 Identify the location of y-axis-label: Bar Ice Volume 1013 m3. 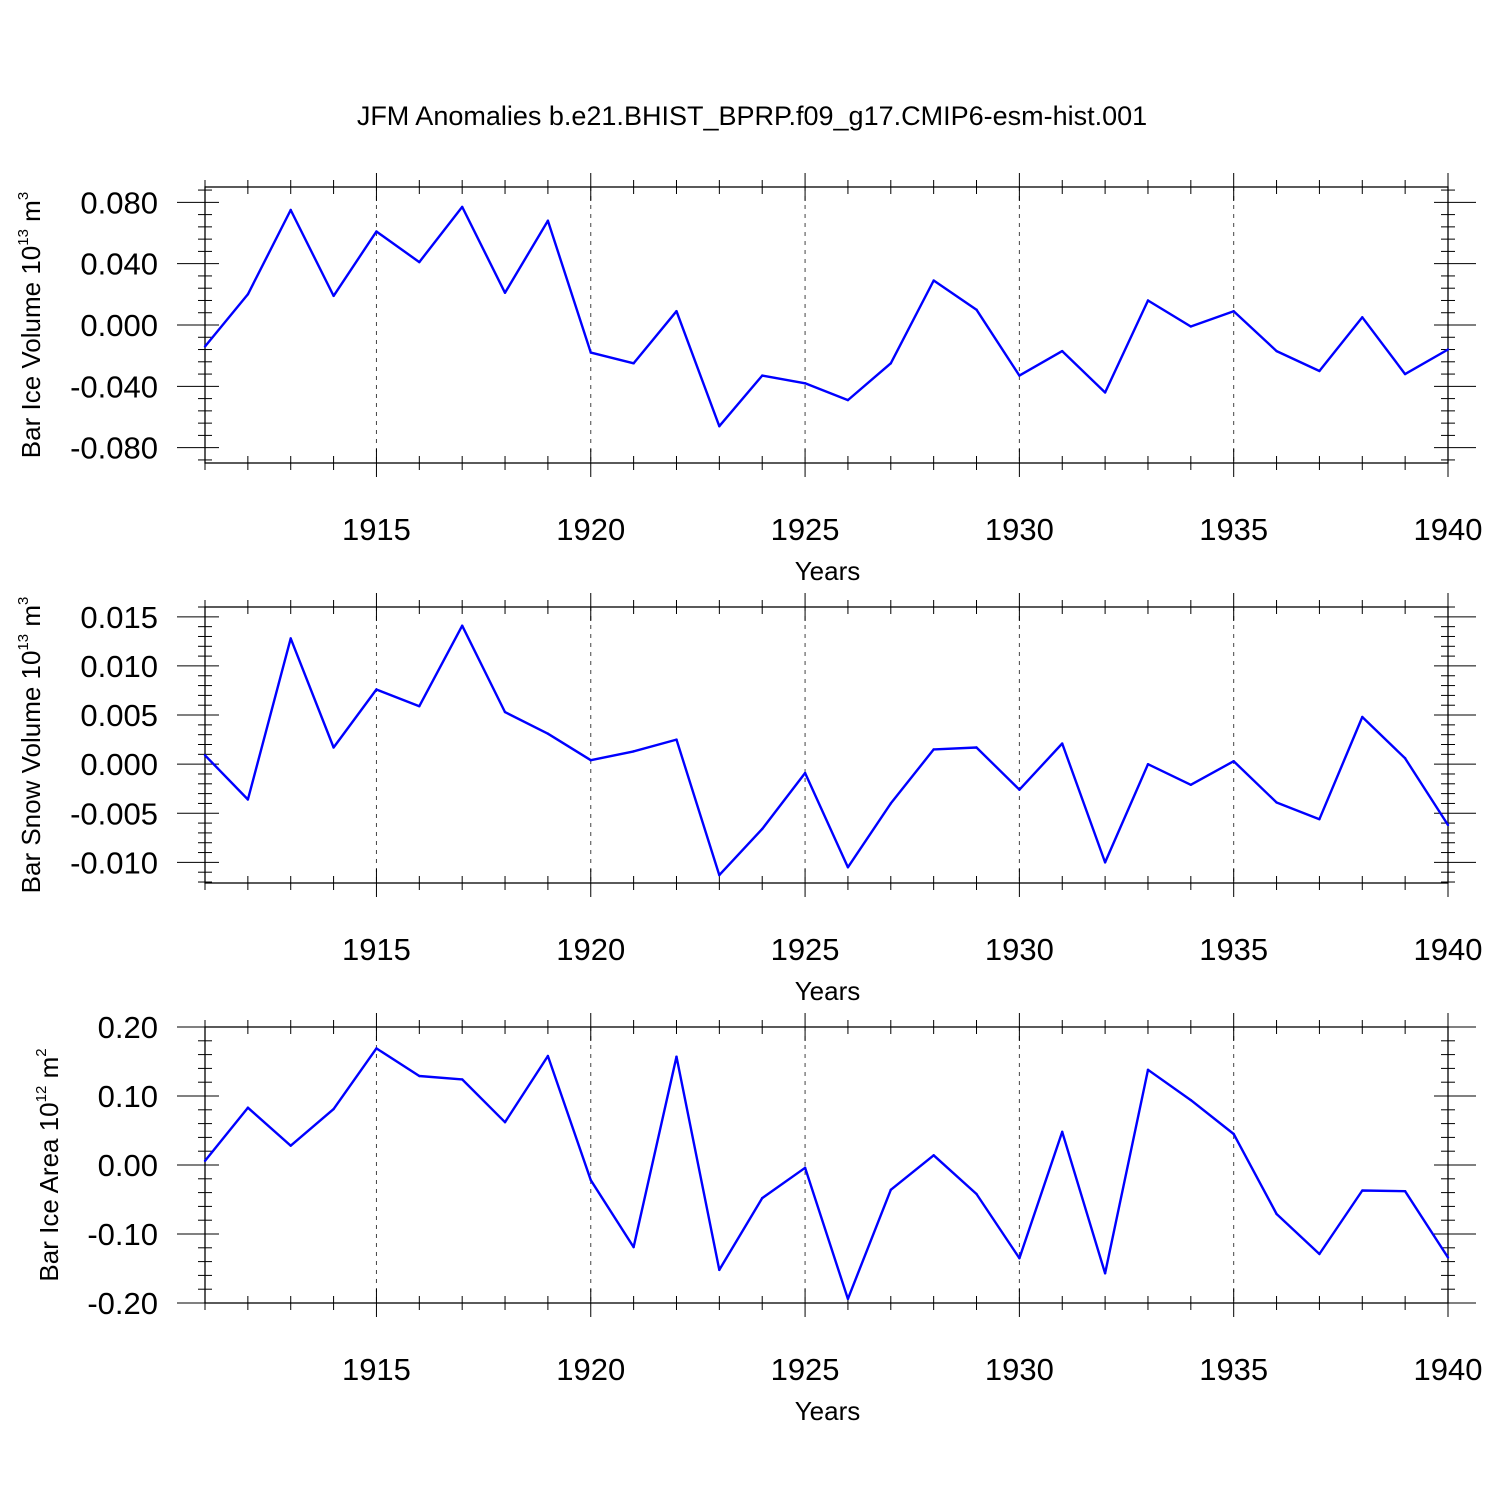
(30, 325).